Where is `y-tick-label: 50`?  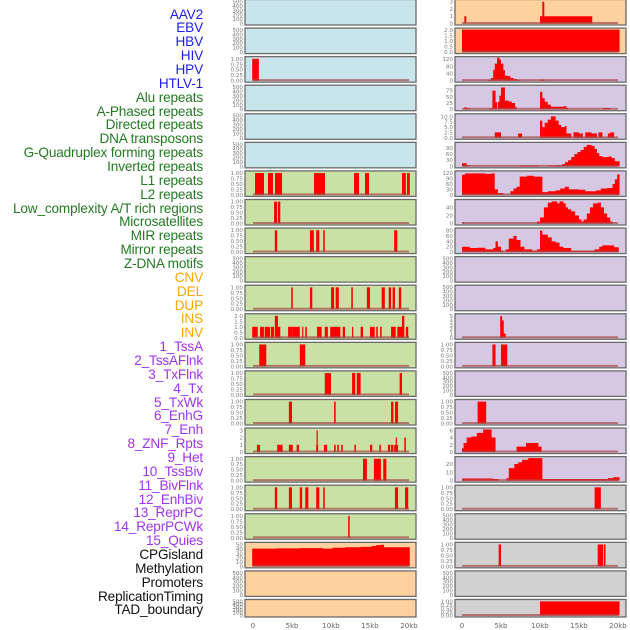
y-tick-label: 50 is located at coordinates (240, 546).